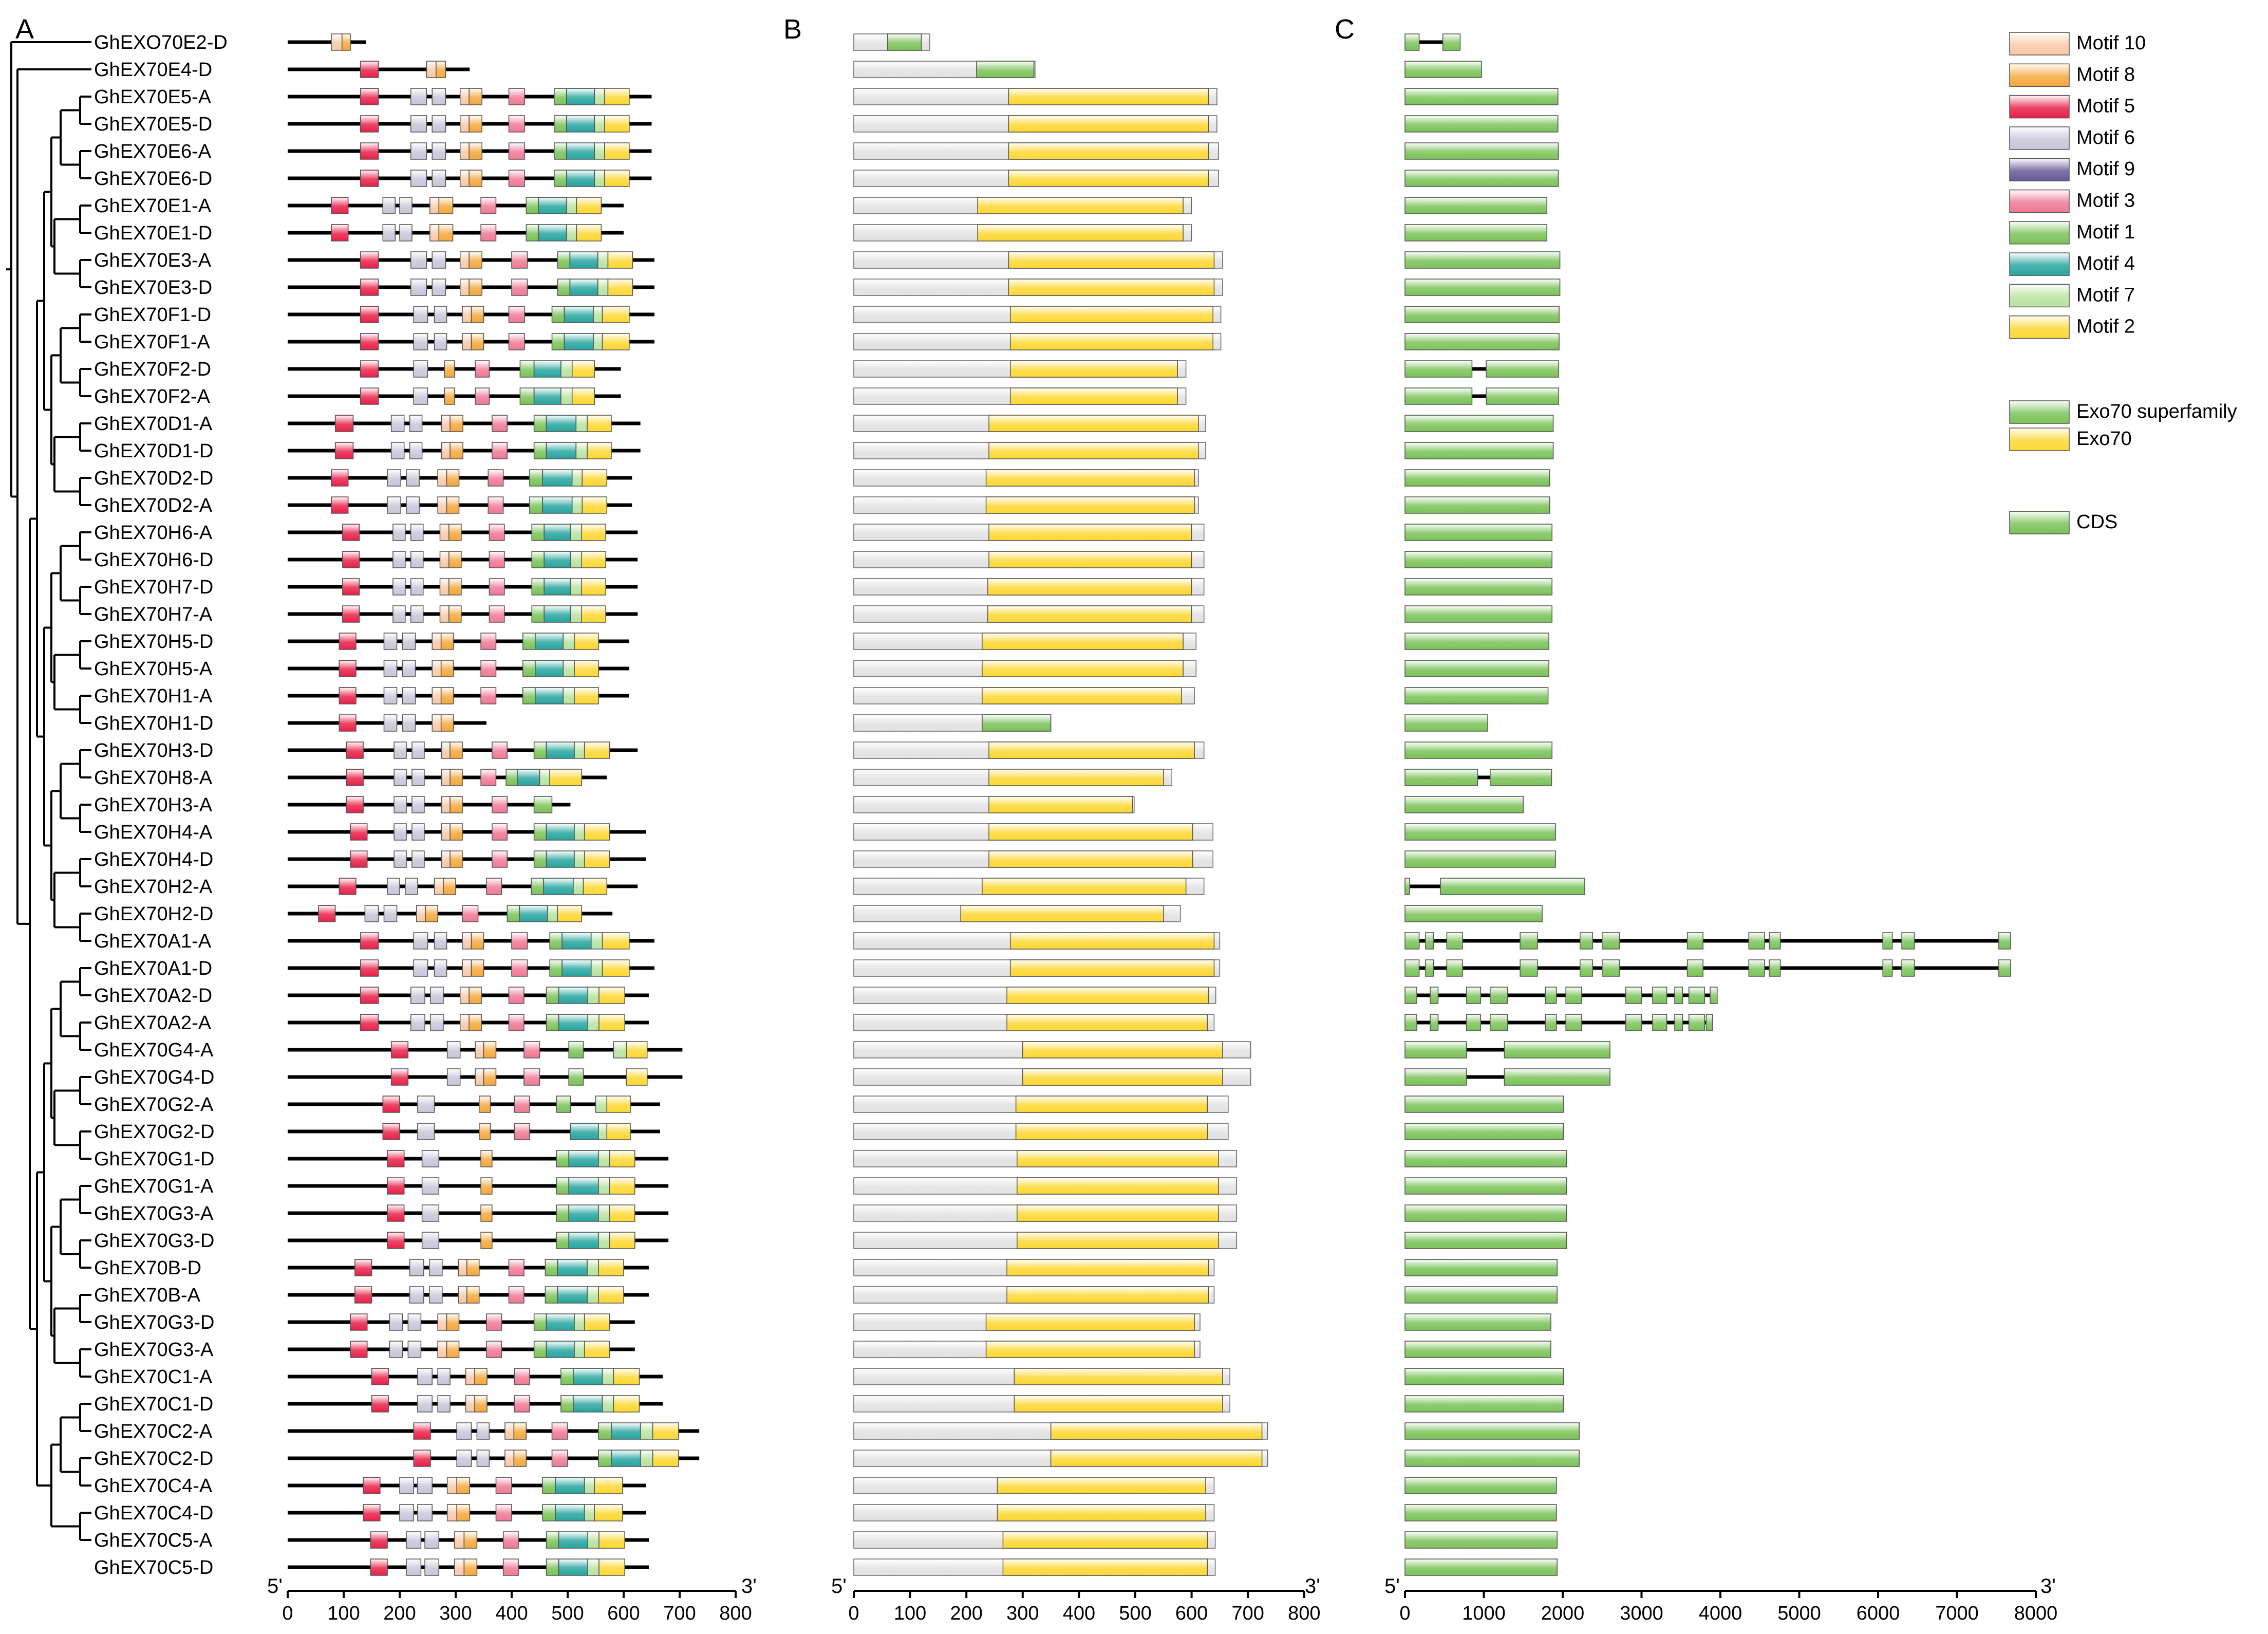 The height and width of the screenshot is (1634, 2268). I want to click on gene-label: GhEX70D1-D, so click(153, 451).